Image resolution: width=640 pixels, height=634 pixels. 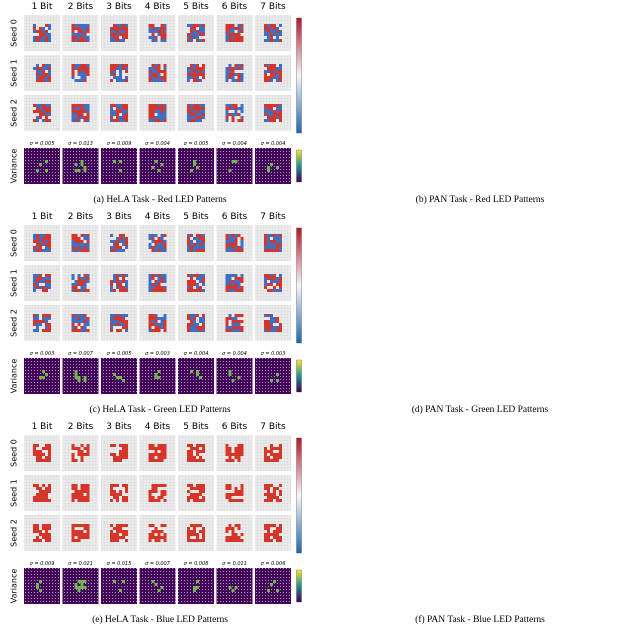 I want to click on column-header: 1 Bit, so click(x=42, y=427).